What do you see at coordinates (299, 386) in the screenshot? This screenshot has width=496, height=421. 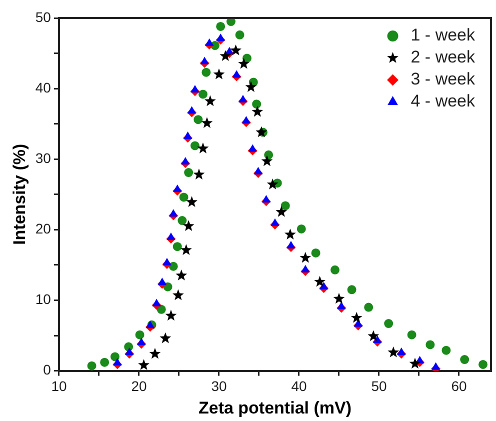 I see `x-tick-label: 40` at bounding box center [299, 386].